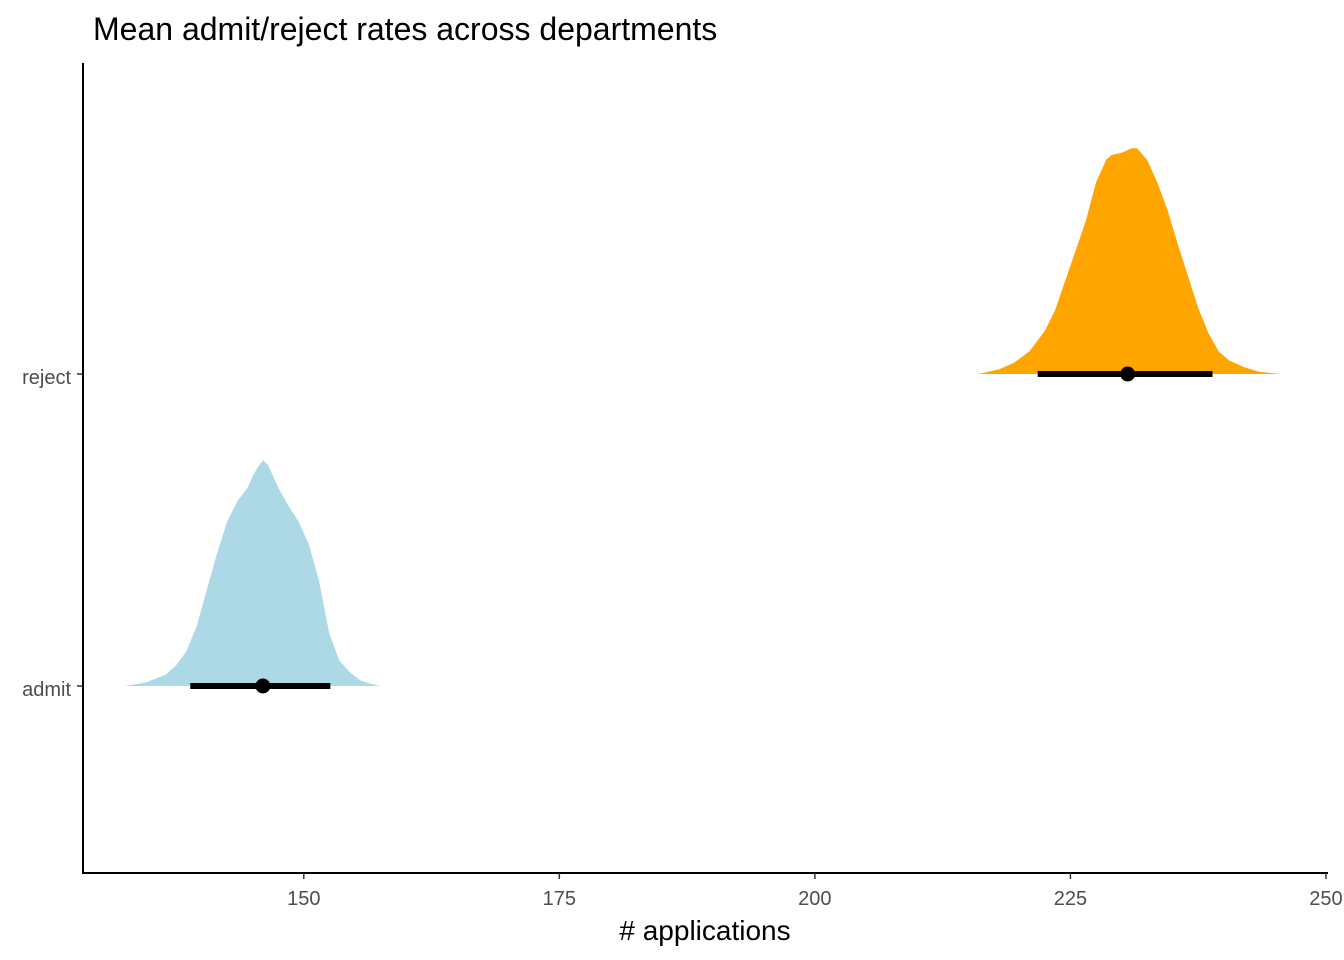 The height and width of the screenshot is (960, 1344). I want to click on density-reject, so click(1129, 261).